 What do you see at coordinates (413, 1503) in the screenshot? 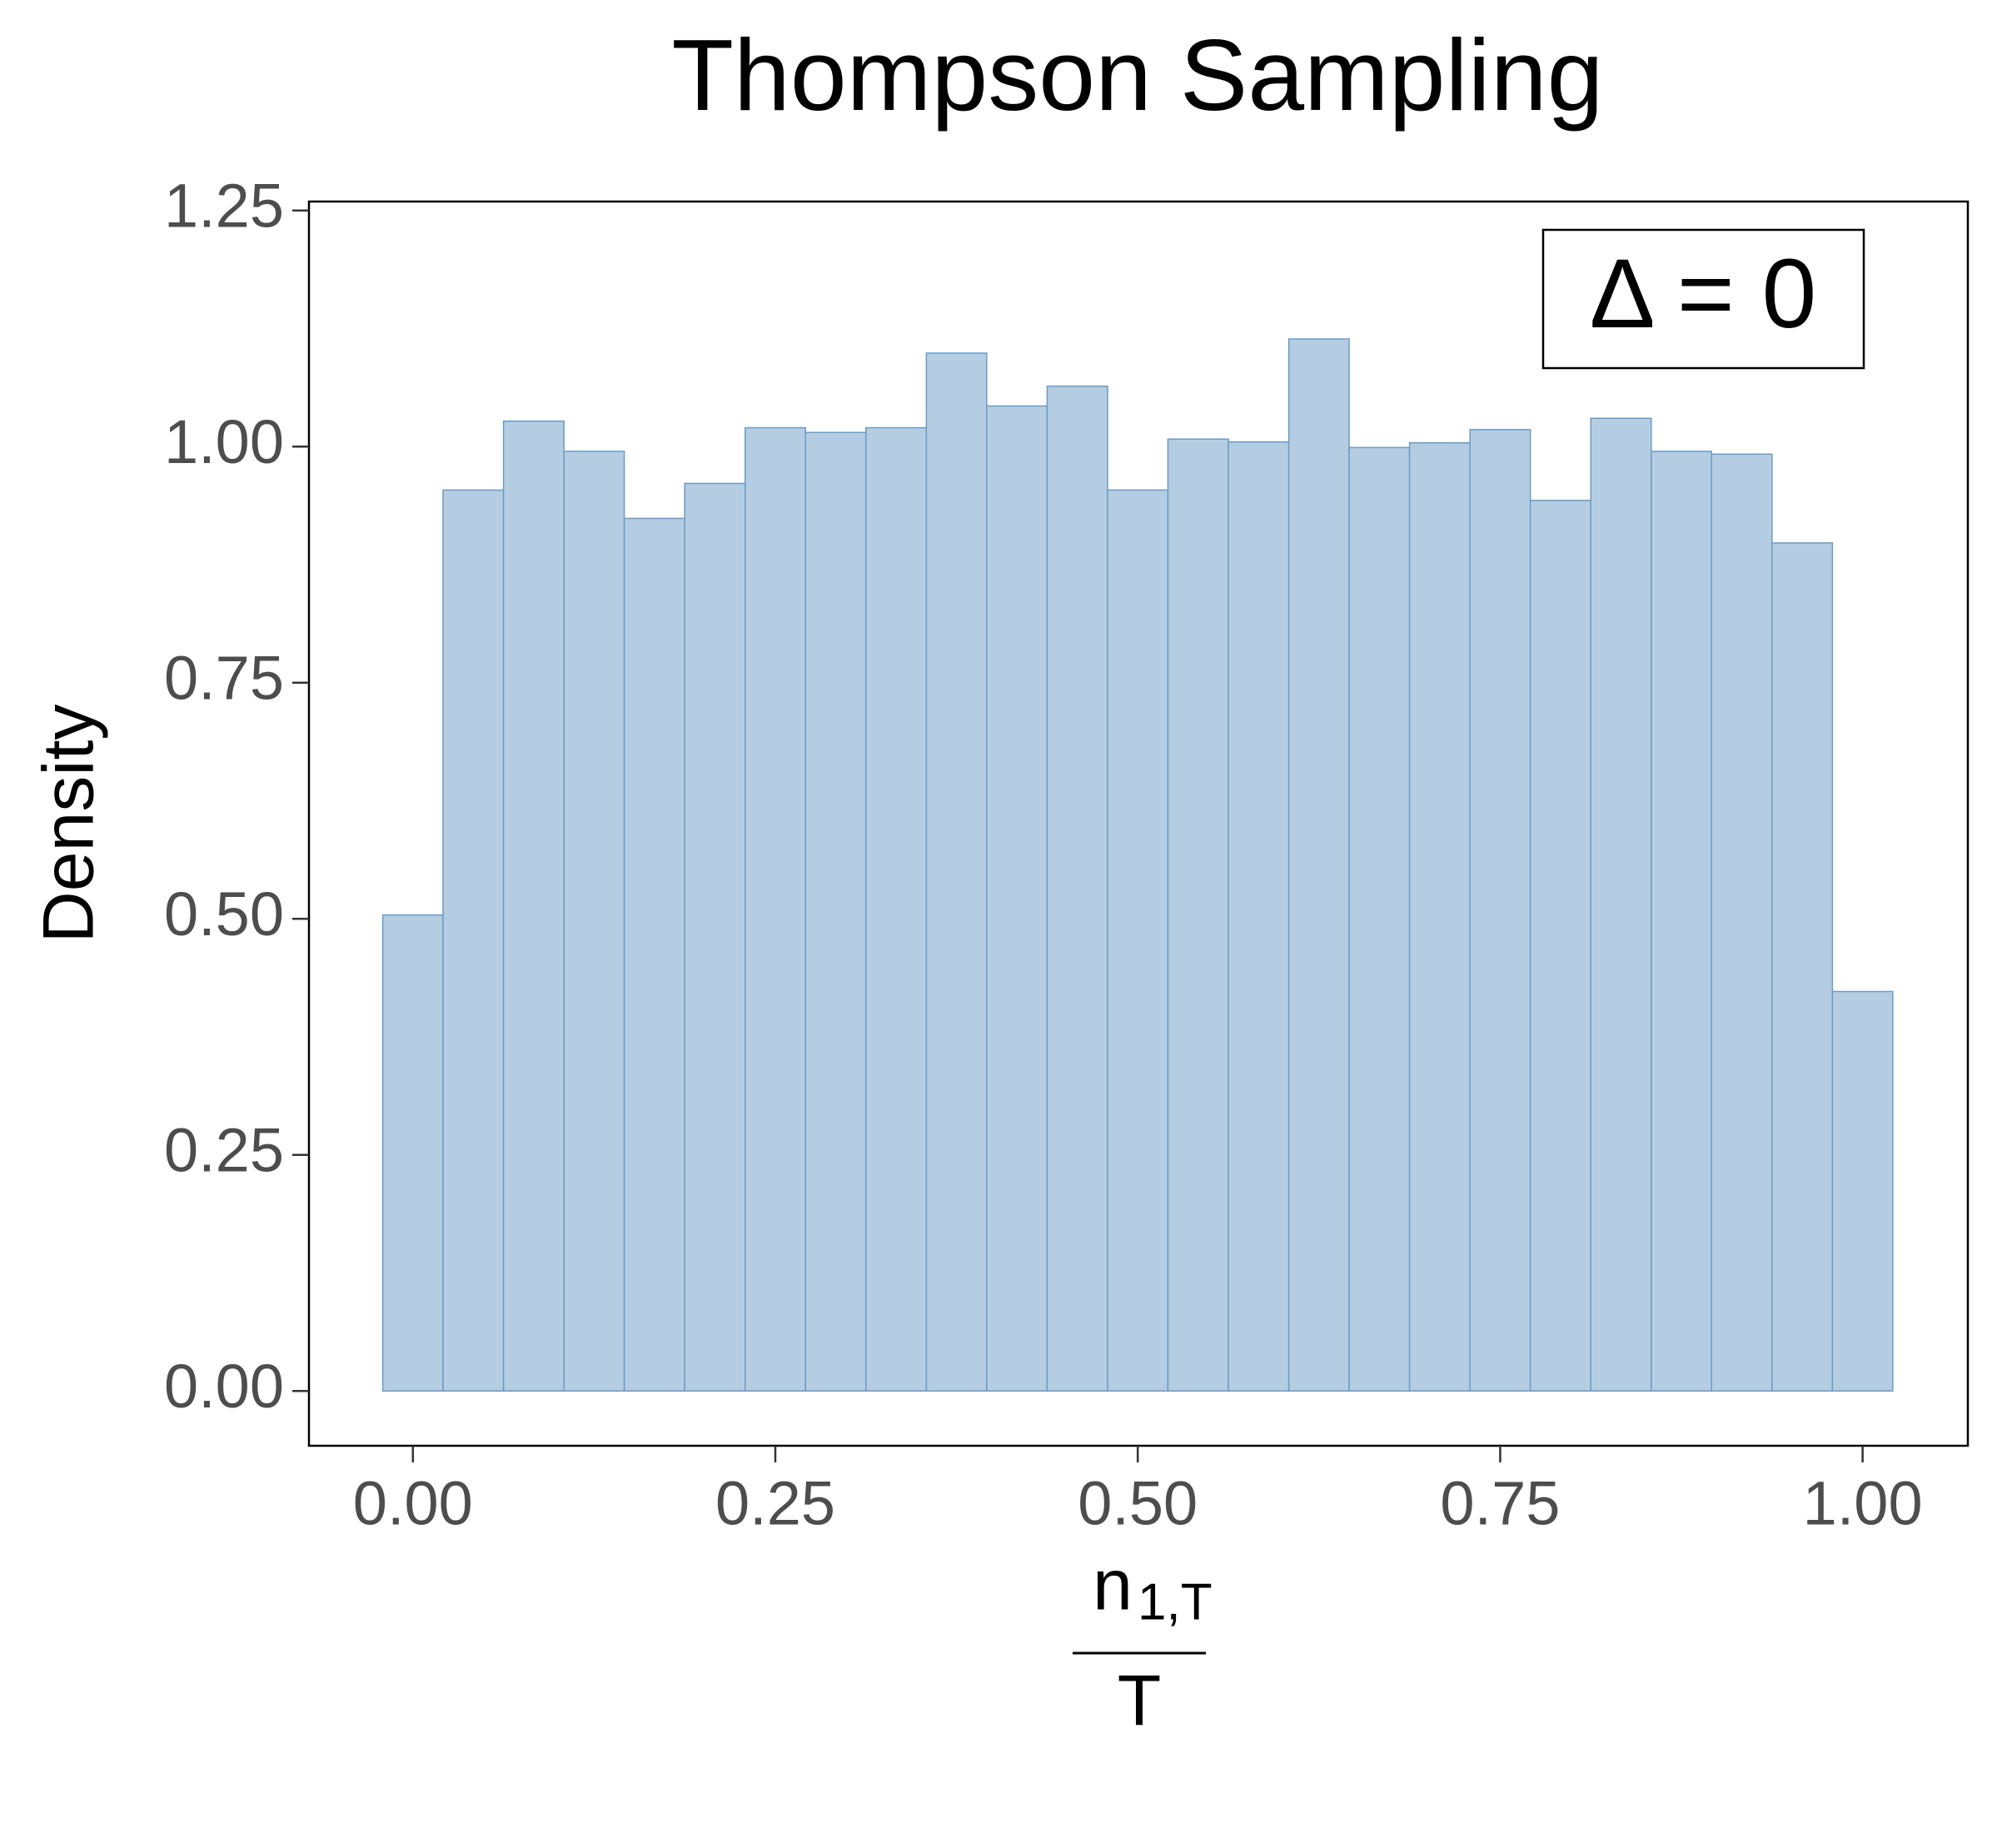
I see `x-tick-label: 0.00` at bounding box center [413, 1503].